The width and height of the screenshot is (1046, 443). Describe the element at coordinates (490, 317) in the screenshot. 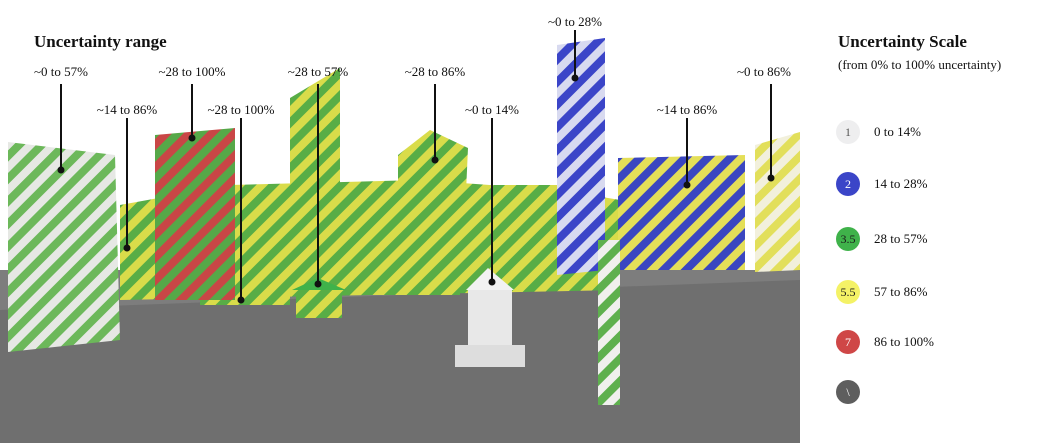

I see `white-monument` at that location.